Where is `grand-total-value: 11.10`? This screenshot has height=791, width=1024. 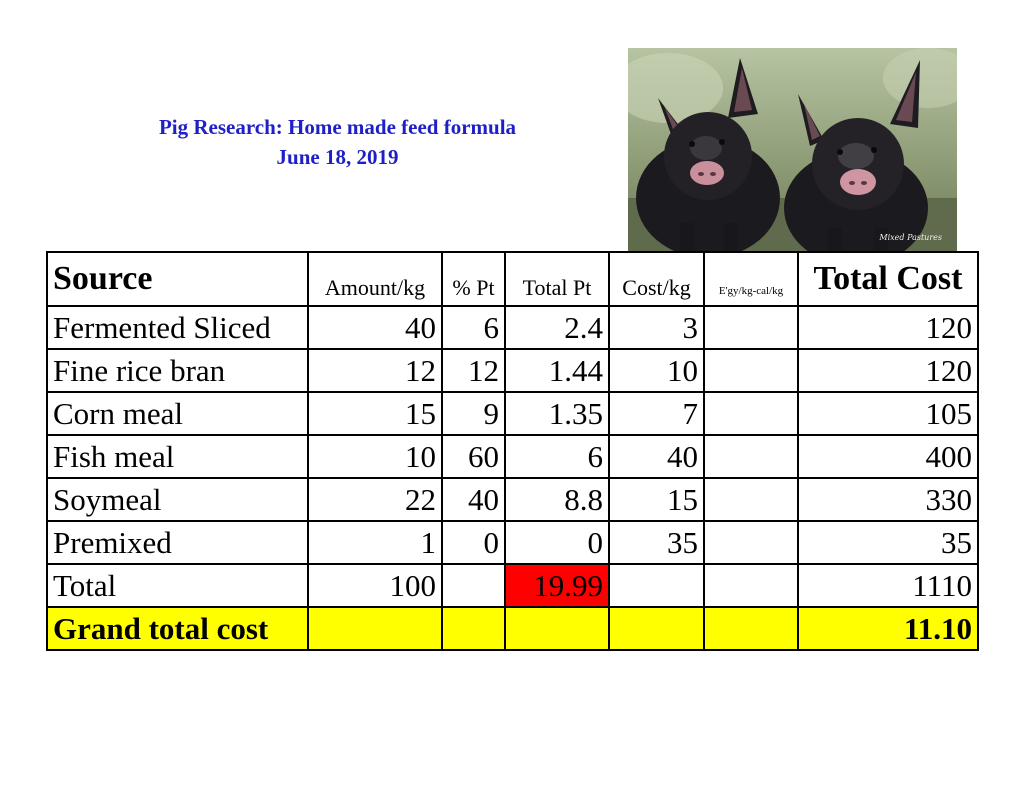 grand-total-value: 11.10 is located at coordinates (888, 628).